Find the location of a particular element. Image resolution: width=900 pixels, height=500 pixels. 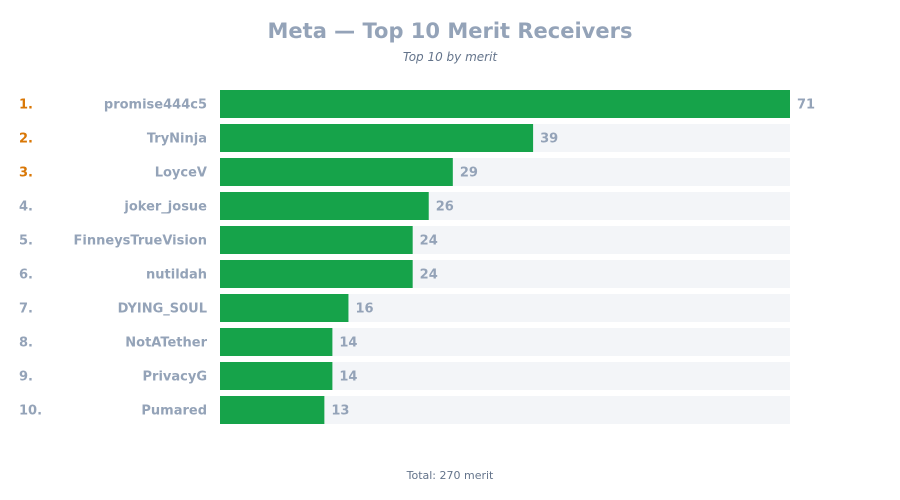

rank-label: 2. is located at coordinates (26, 139).